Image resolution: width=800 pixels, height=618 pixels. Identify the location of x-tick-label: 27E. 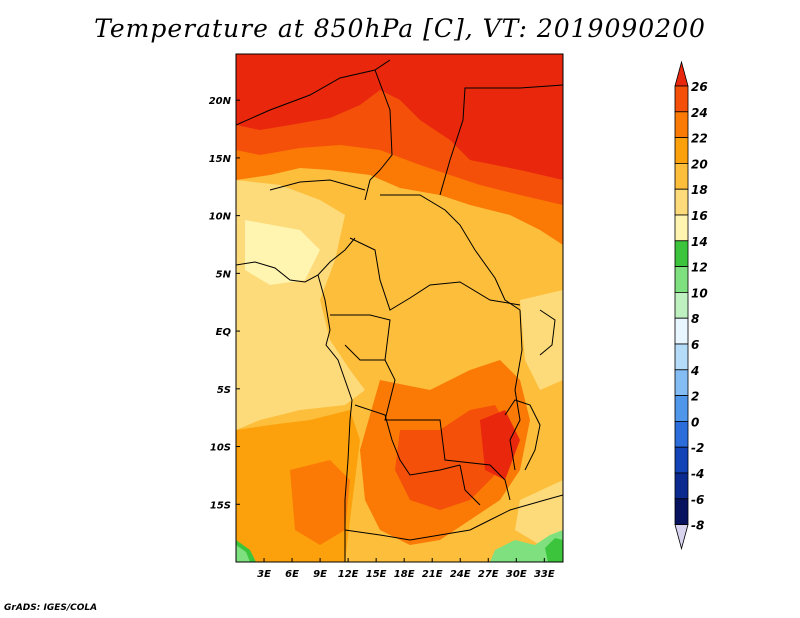
(488, 574).